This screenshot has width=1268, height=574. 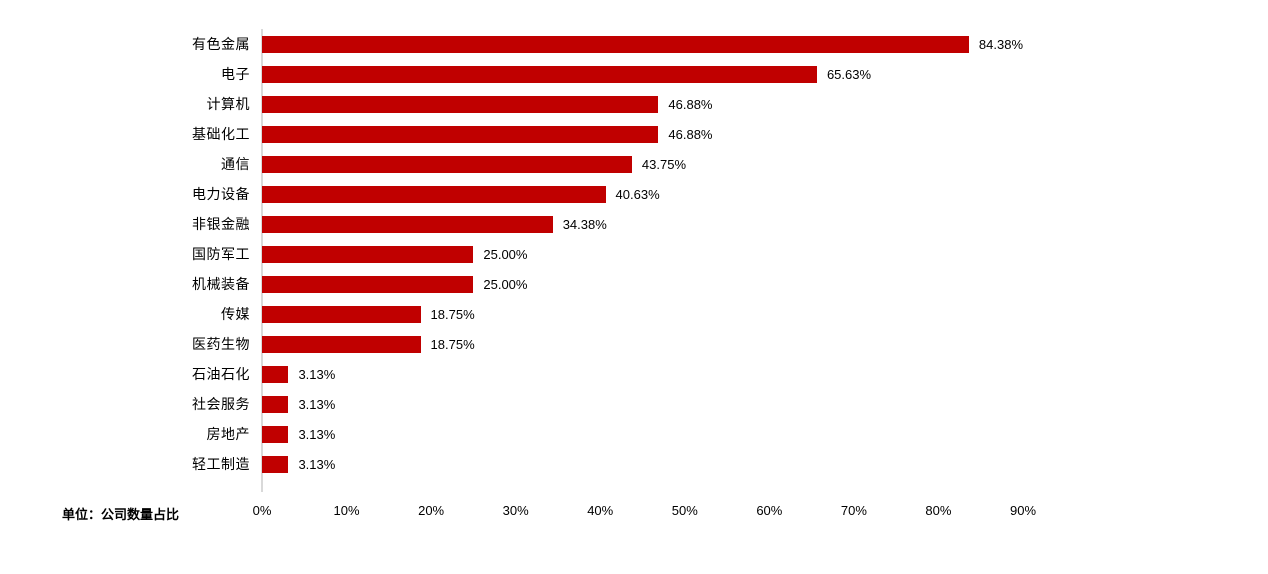 I want to click on bar-row: 国防军工 25.00%, so click(x=634, y=254).